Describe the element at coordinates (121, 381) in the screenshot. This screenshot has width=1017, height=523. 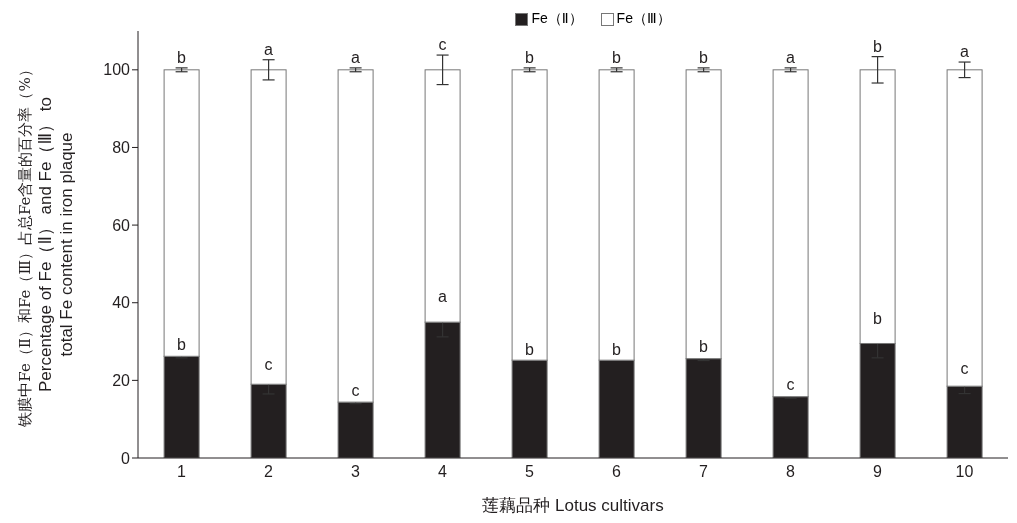
I see `y-tick-label: 20` at that location.